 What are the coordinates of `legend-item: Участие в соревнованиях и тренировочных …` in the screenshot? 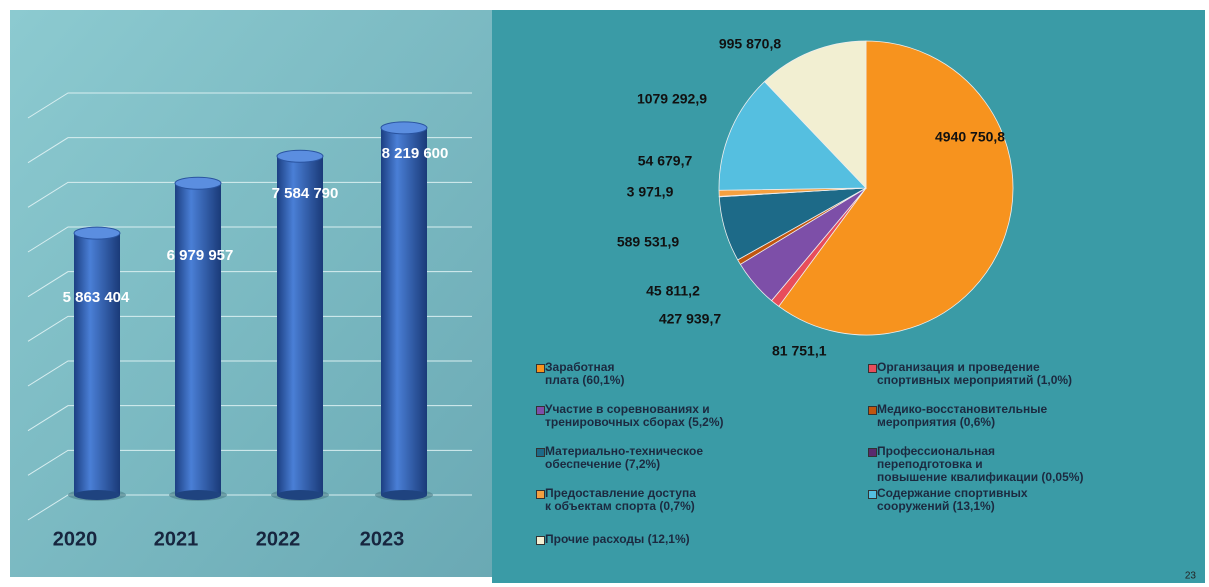 It's located at (630, 415).